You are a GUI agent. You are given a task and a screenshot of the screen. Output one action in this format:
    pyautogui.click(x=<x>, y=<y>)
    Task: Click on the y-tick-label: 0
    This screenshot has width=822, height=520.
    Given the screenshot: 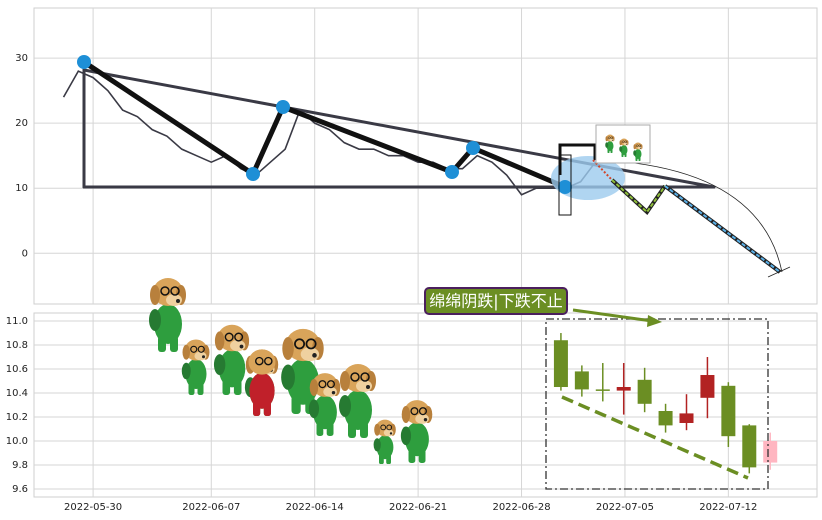 What is the action you would take?
    pyautogui.click(x=25, y=253)
    